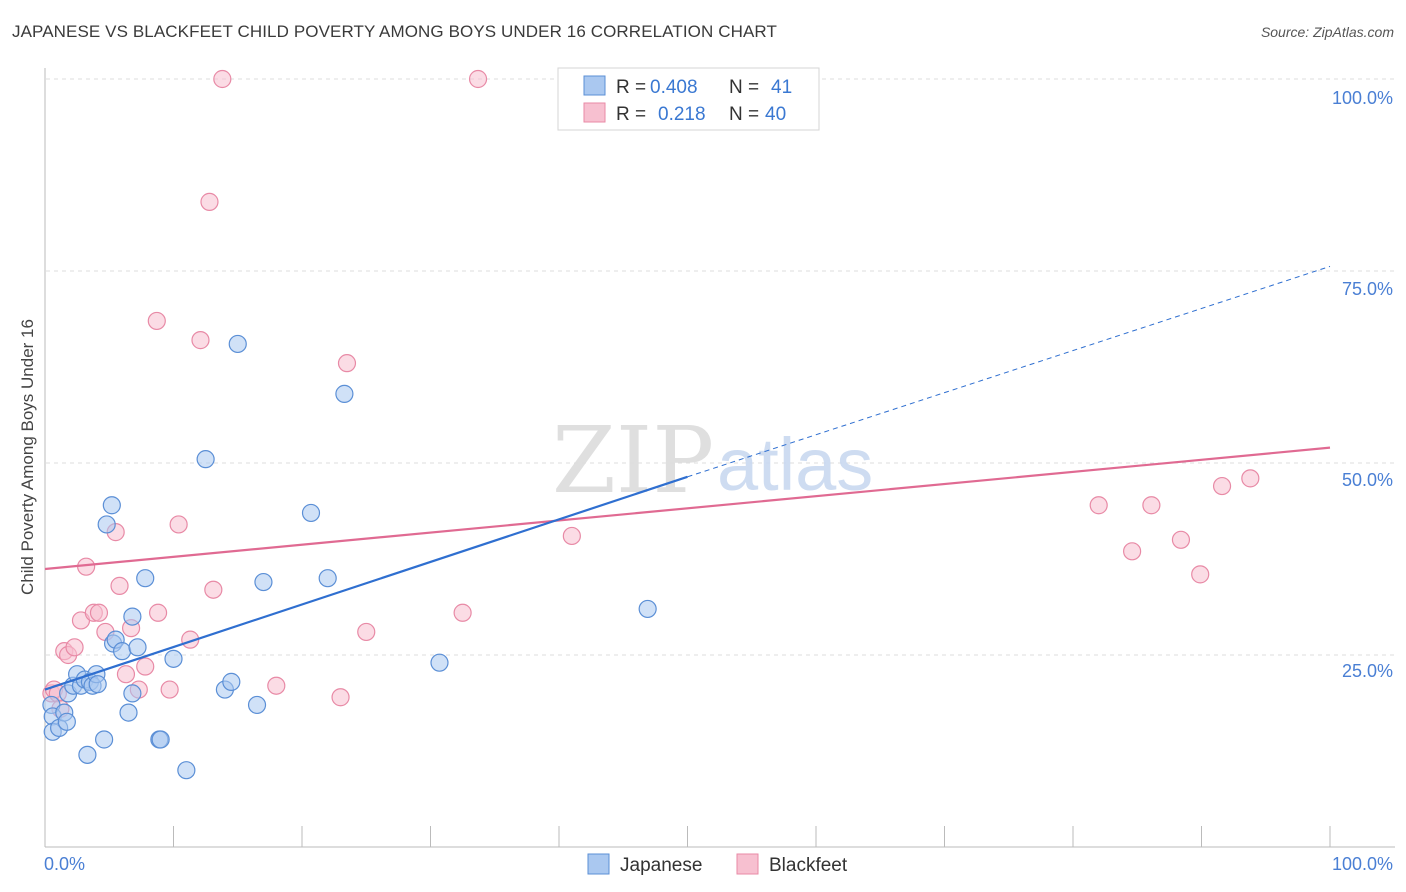  Describe the element at coordinates (808, 865) in the screenshot. I see `legend-label-blackfeet: Blackfeet` at that location.